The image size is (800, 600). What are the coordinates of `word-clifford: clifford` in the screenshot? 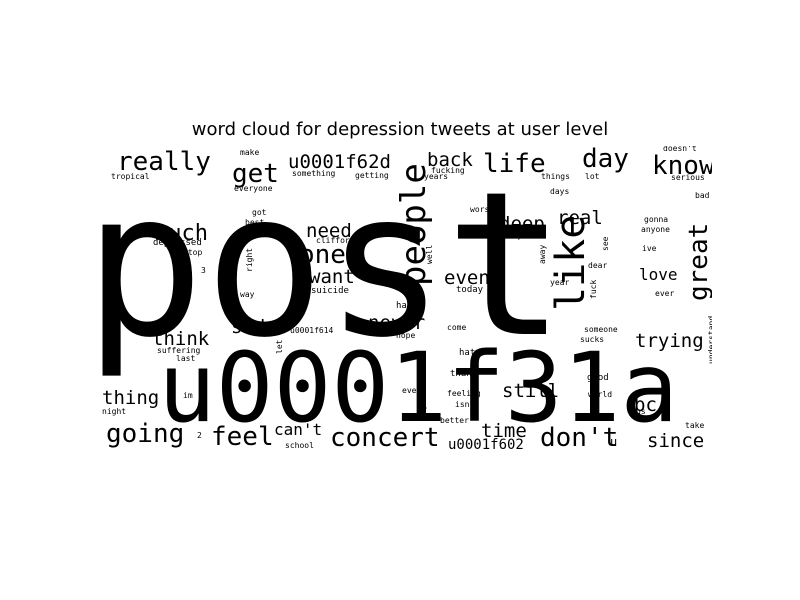 It's located at (335, 240).